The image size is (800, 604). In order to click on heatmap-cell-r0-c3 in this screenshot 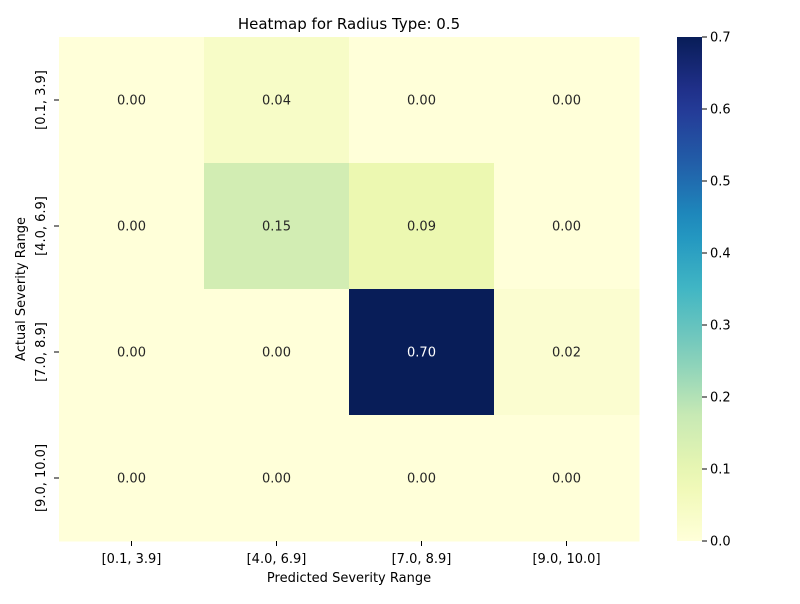, I will do `click(567, 100)`.